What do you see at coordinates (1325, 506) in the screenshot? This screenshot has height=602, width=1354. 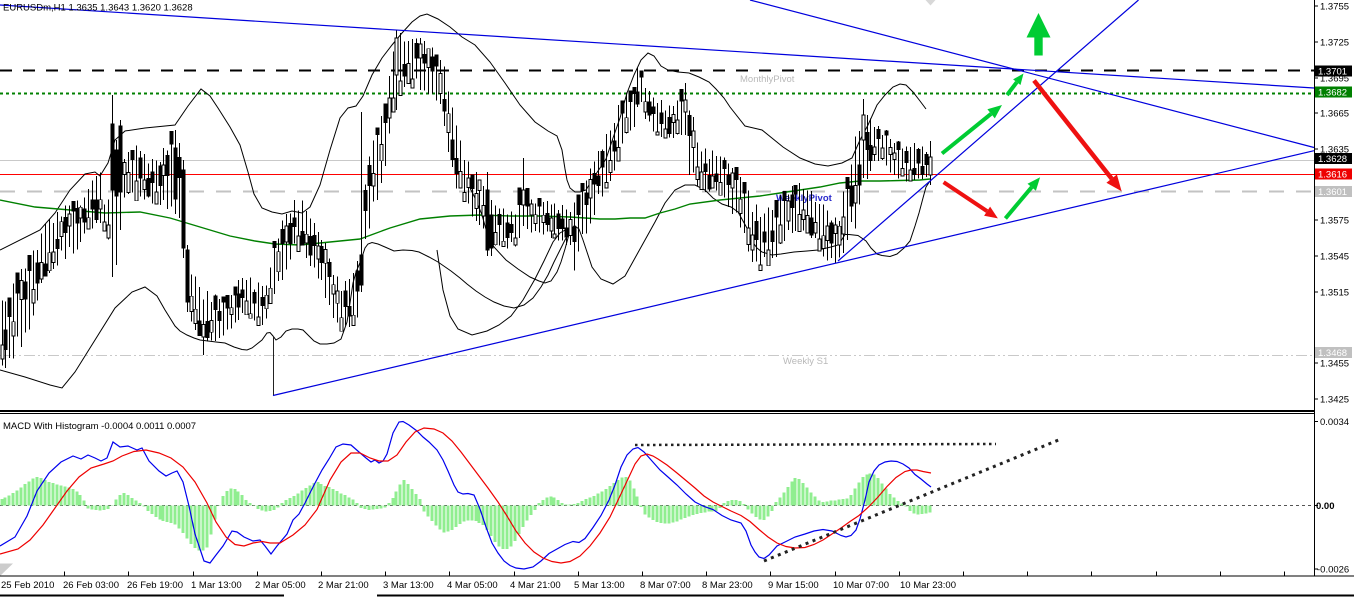 I see `svg-text: 0.00` at bounding box center [1325, 506].